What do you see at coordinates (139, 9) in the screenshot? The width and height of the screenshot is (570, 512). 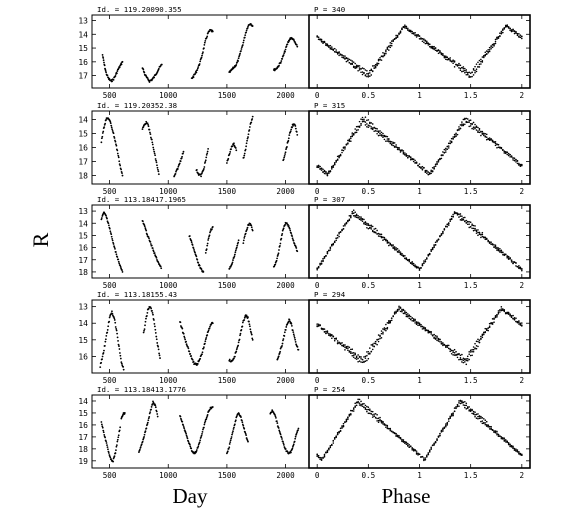 I see `id-label: Id. = 119.20090.355` at bounding box center [139, 9].